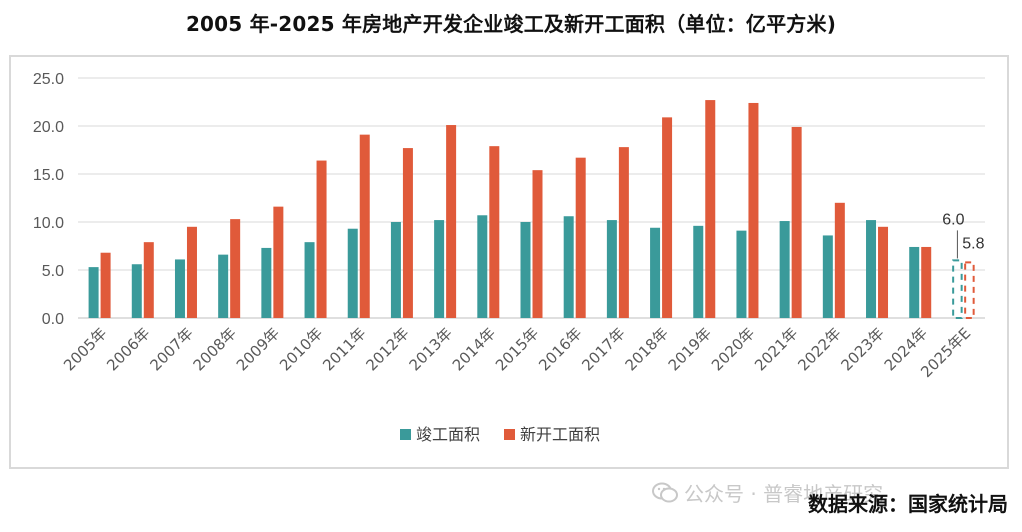  I want to click on x-tick-label: 2019年, so click(690, 349).